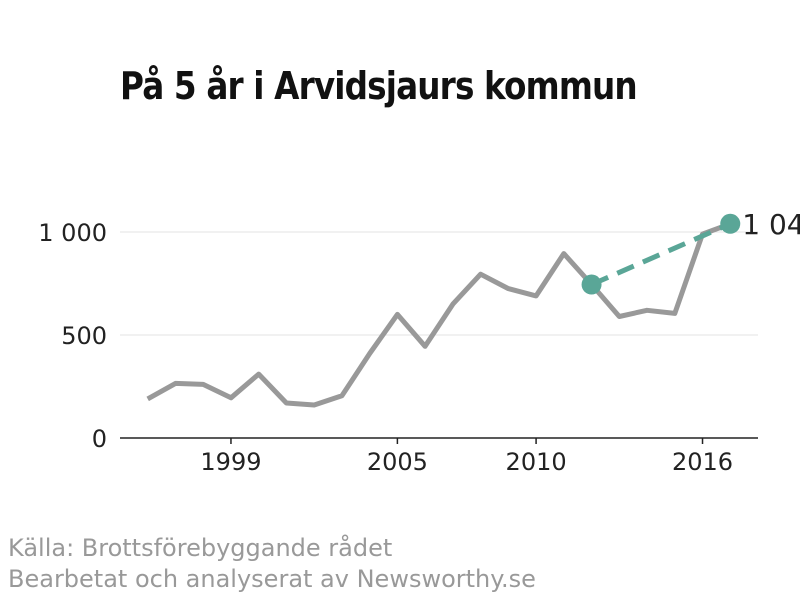 The image size is (800, 600). I want to click on x-axis: 1999 2005 2010 2016, so click(439, 456).